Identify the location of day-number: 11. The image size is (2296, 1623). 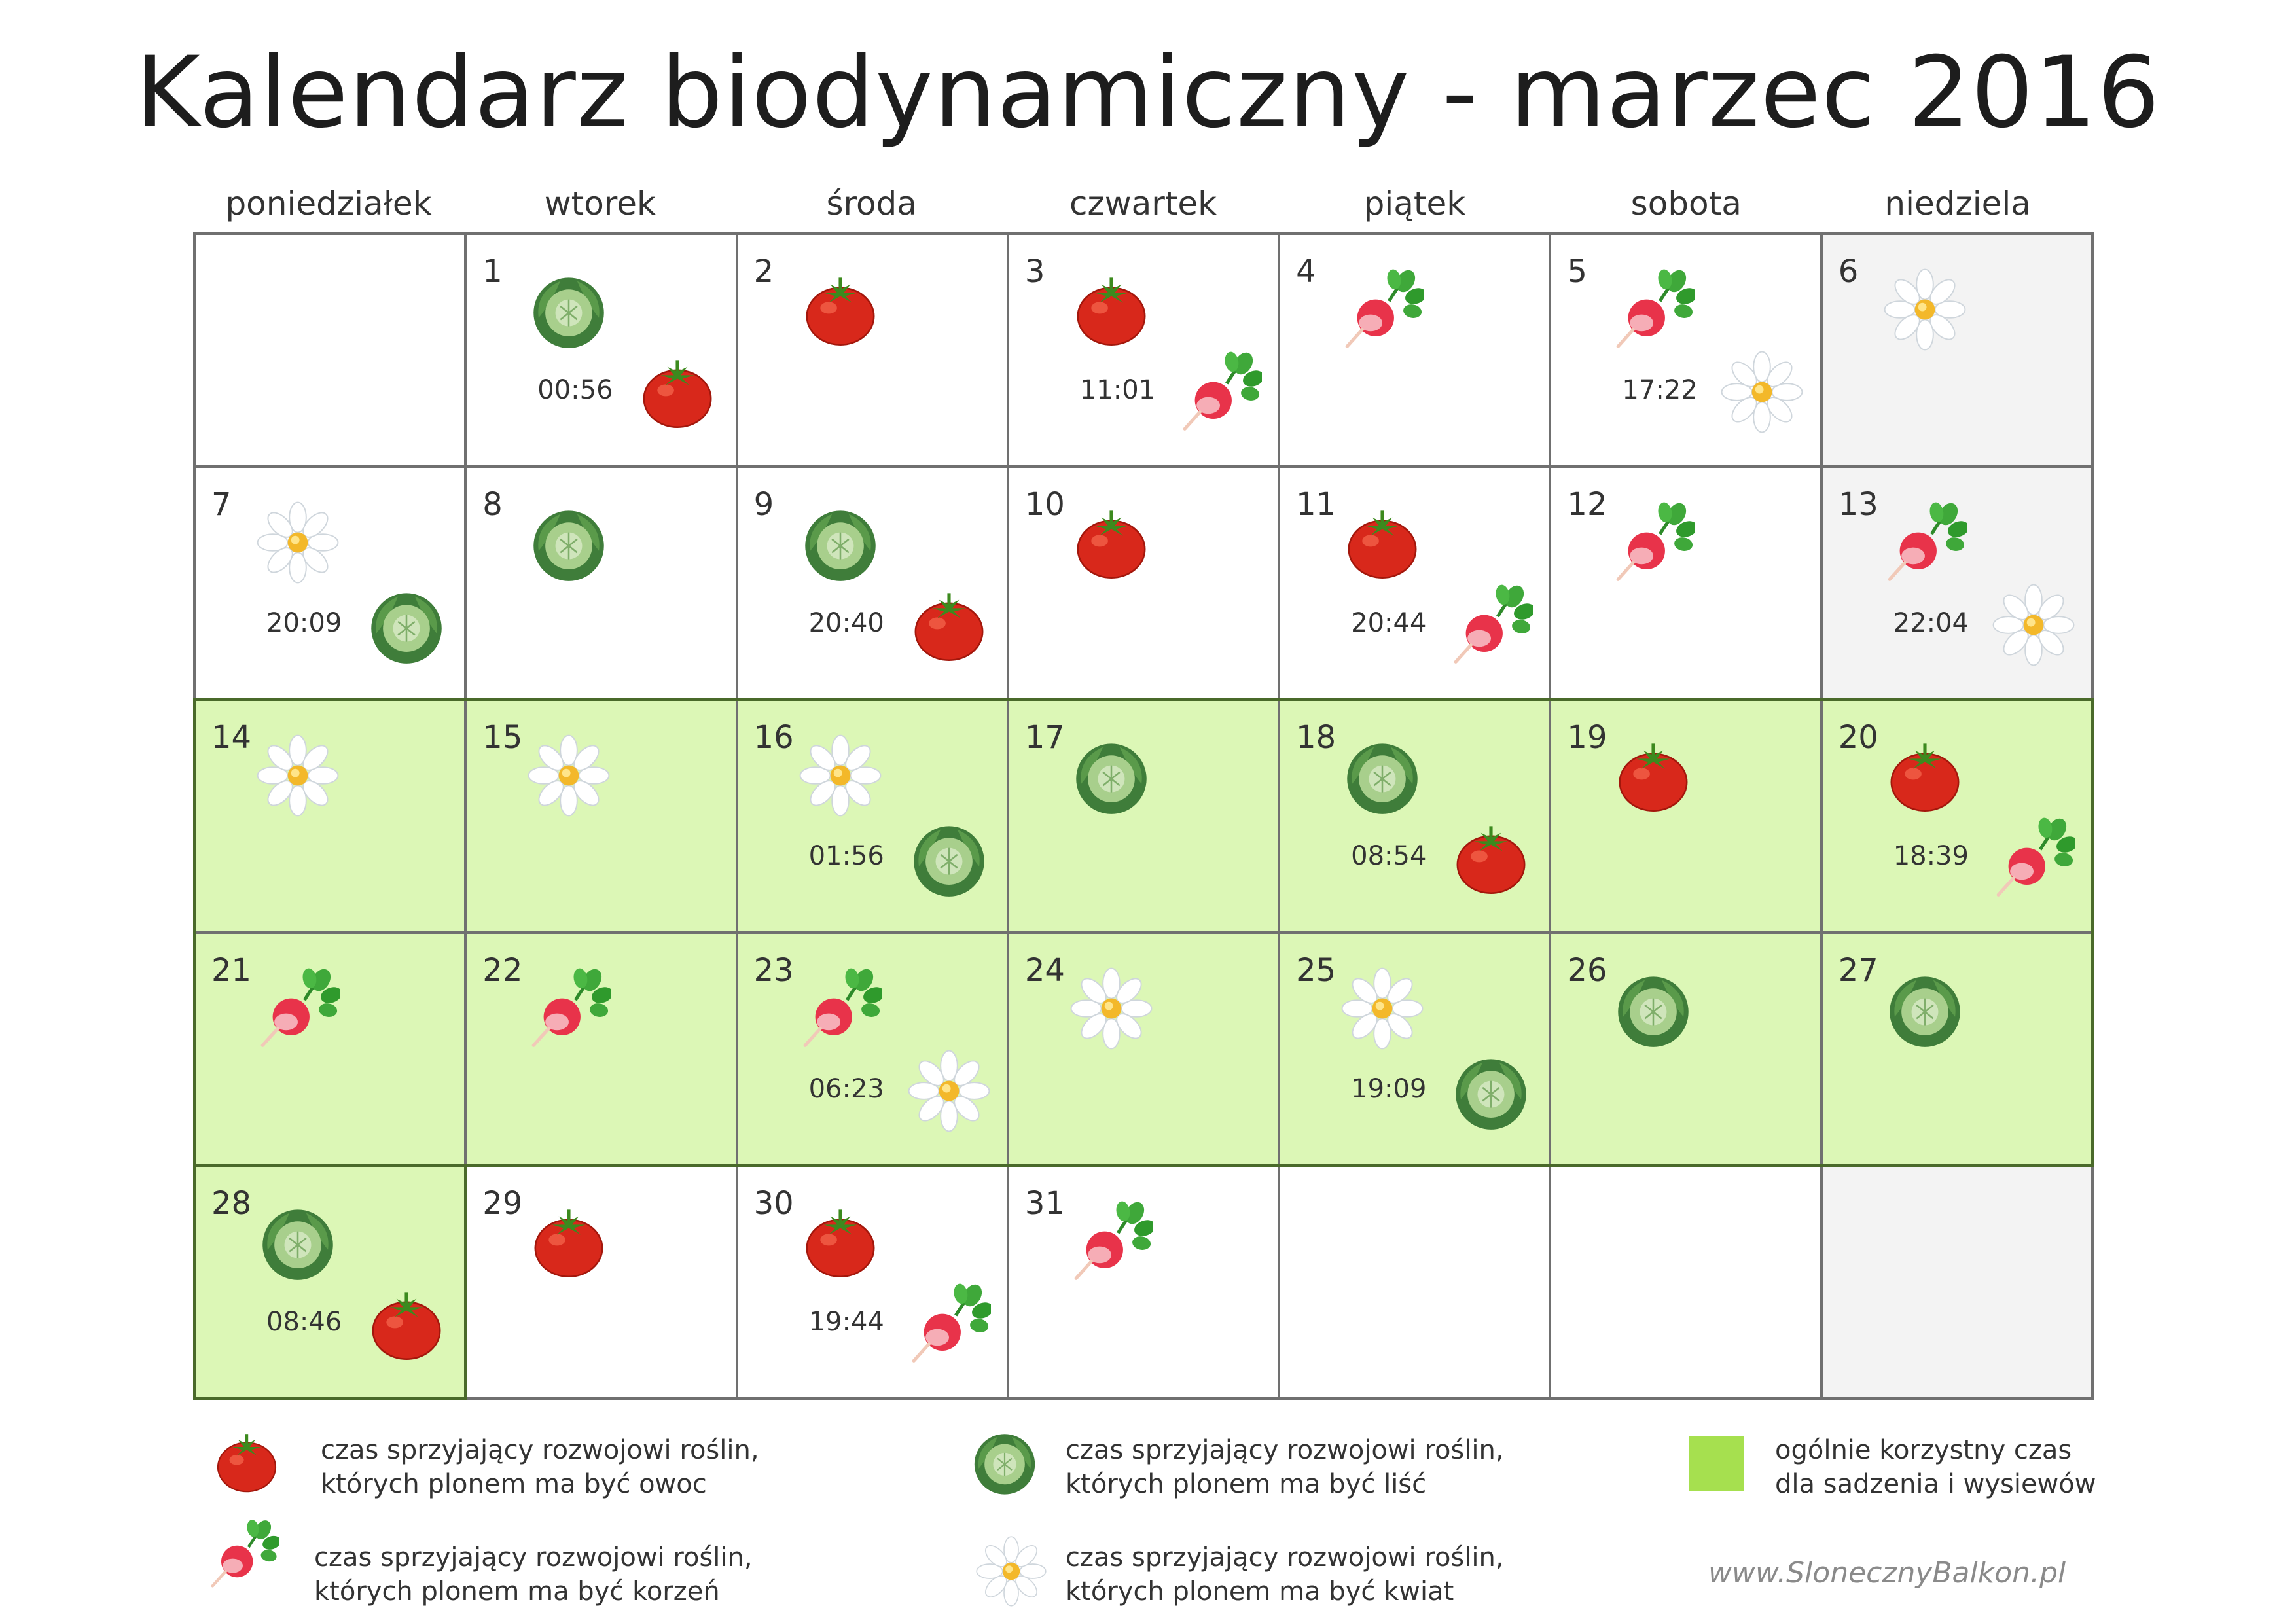
(1316, 505).